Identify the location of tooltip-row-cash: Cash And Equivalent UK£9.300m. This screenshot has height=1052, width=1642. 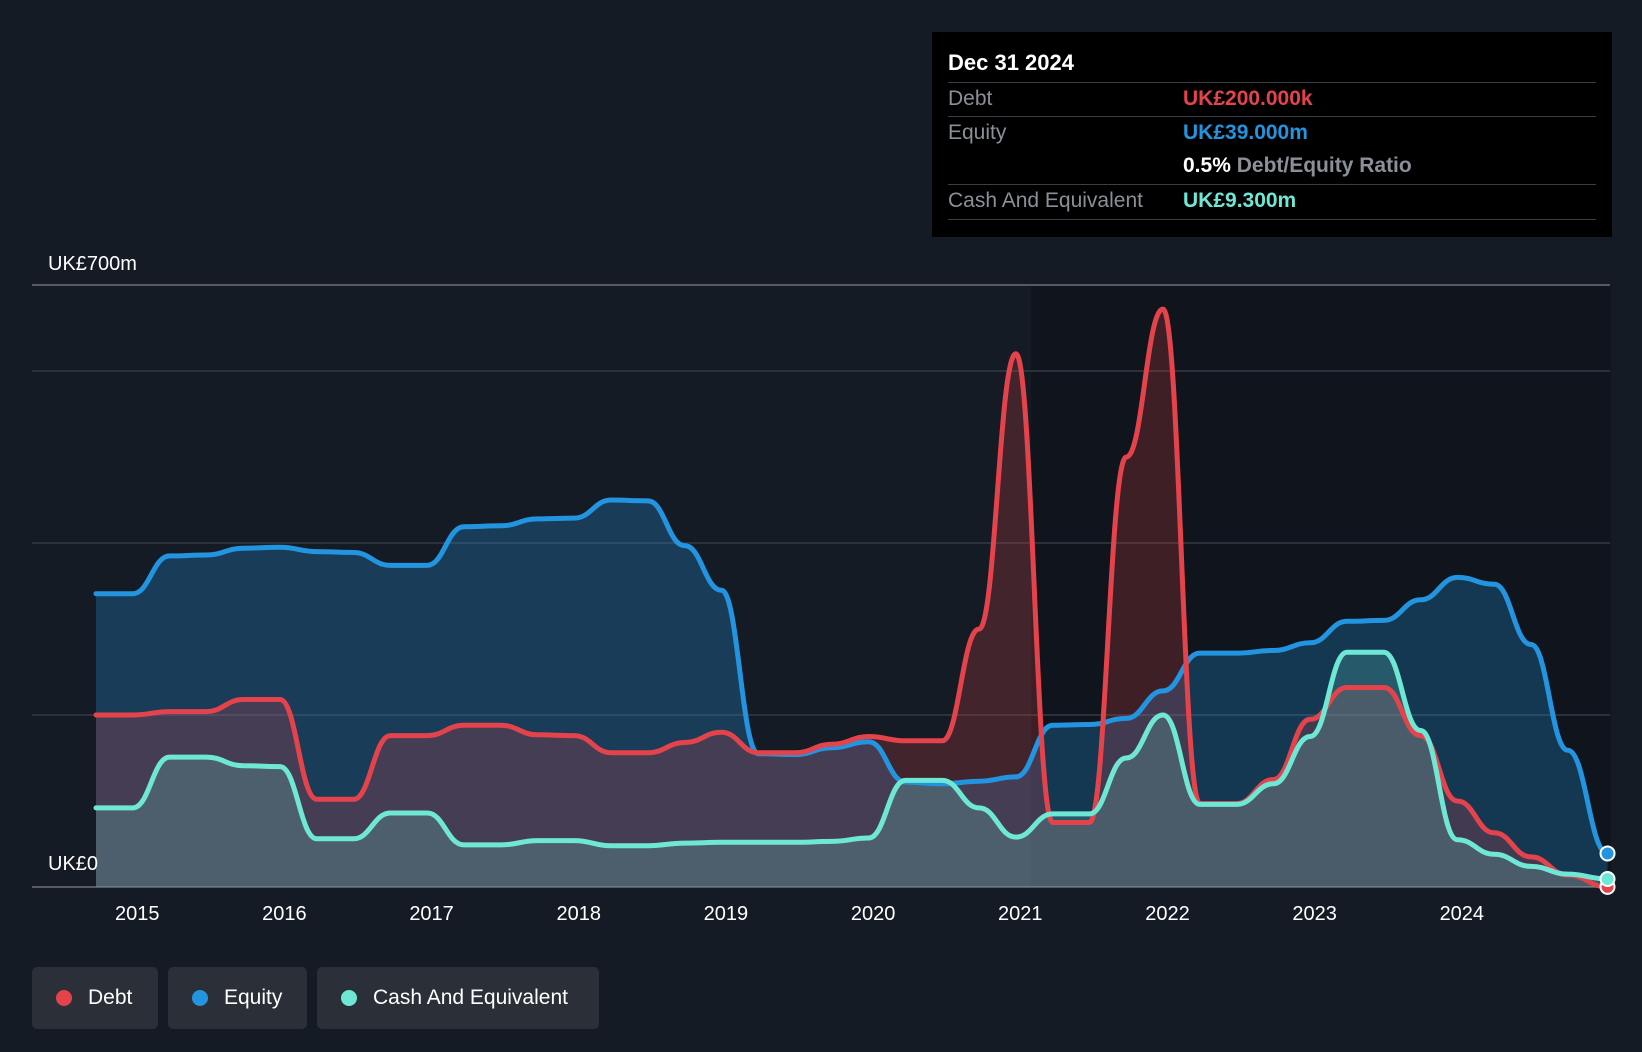
(1272, 202).